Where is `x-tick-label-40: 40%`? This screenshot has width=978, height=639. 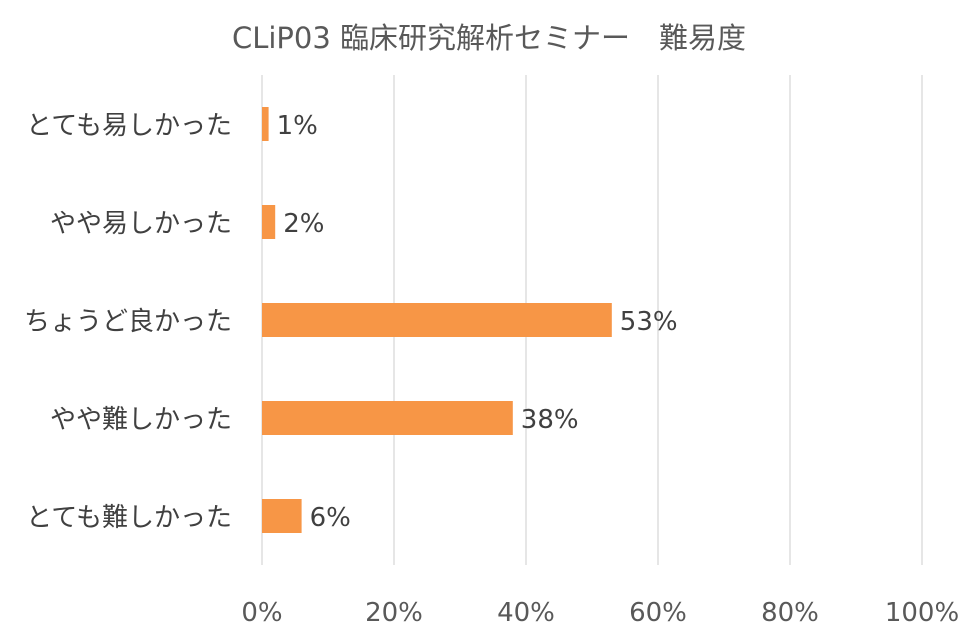 x-tick-label-40: 40% is located at coordinates (526, 613).